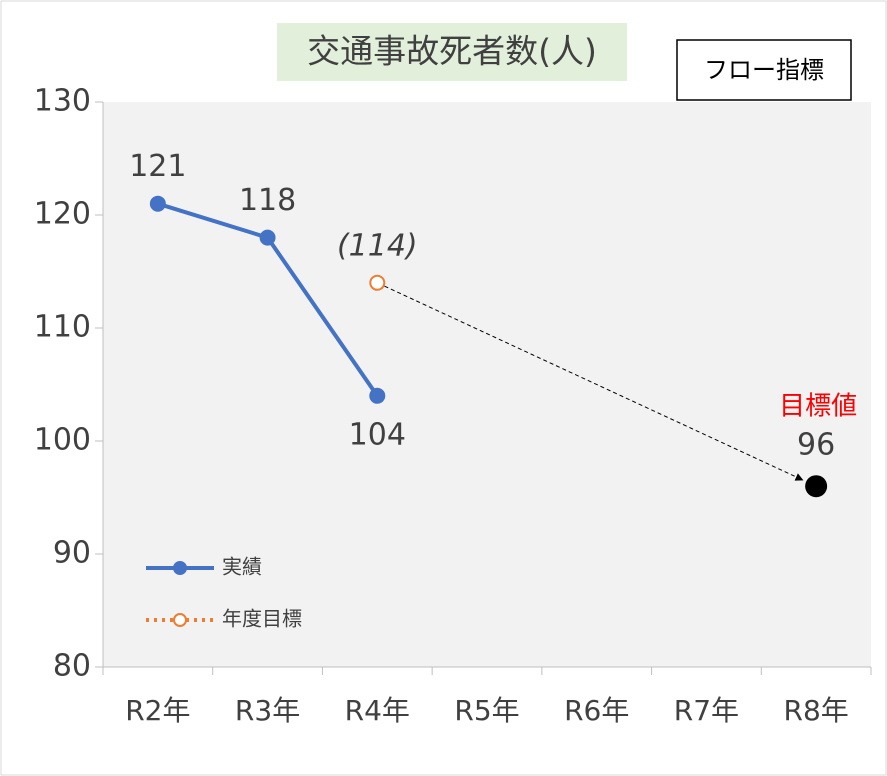  Describe the element at coordinates (262, 619) in the screenshot. I see `legend-label: 年度目標` at that location.